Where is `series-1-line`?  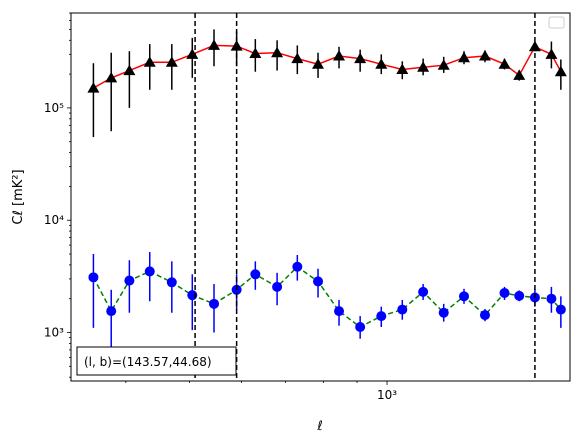 series-1-line is located at coordinates (327, 66).